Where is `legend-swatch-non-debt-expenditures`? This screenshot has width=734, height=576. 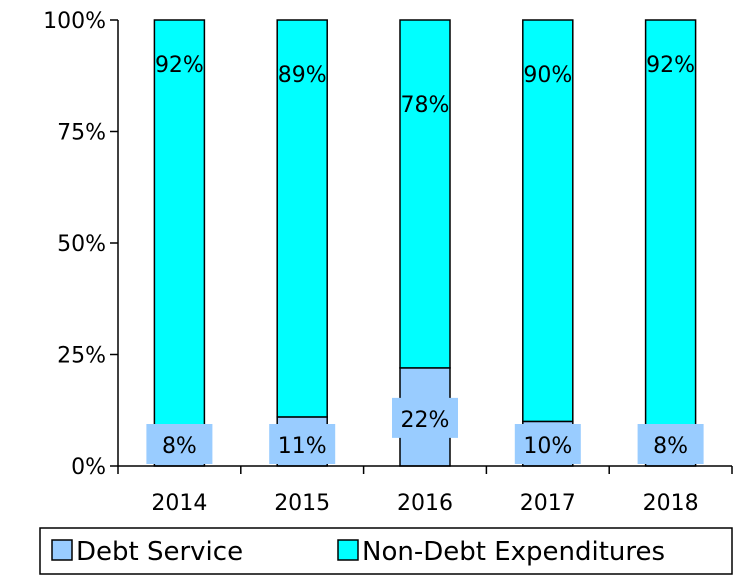
legend-swatch-non-debt-expenditures is located at coordinates (348, 550).